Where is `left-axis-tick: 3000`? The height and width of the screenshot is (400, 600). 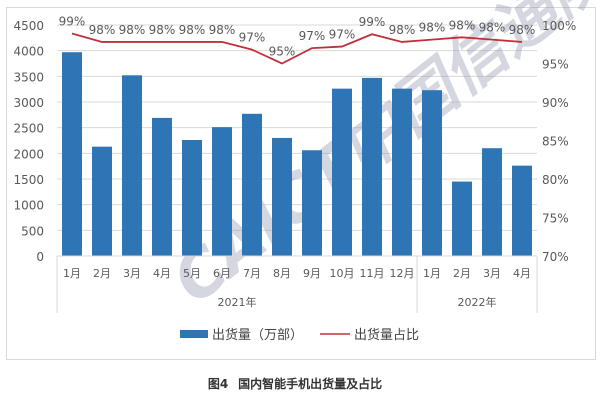
left-axis-tick: 3000 is located at coordinates (28, 103).